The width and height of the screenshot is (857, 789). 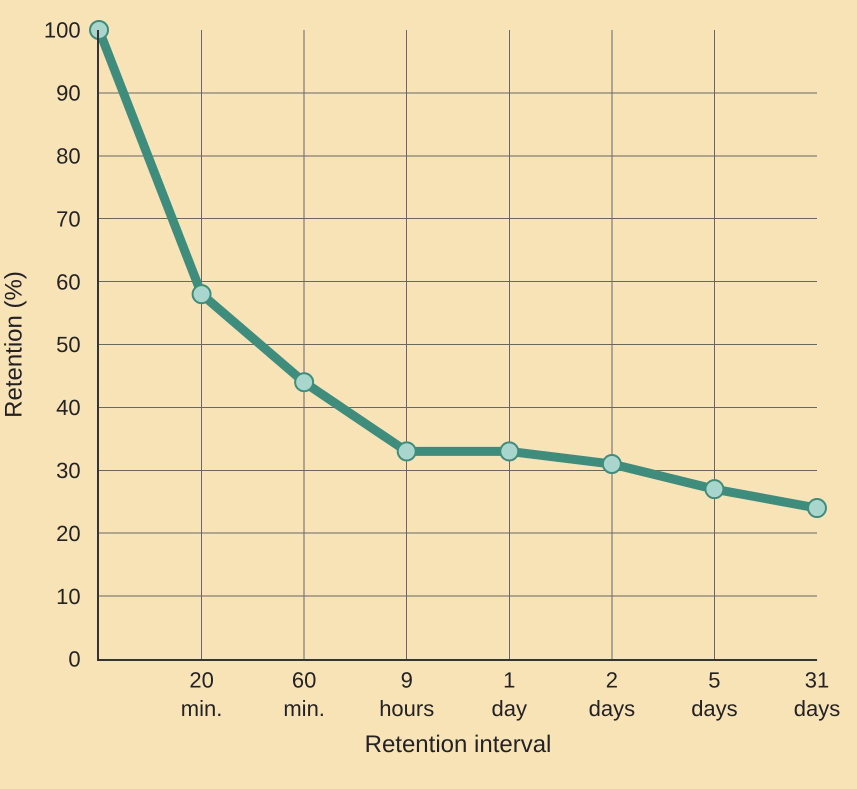 What do you see at coordinates (68, 407) in the screenshot?
I see `y-tick-label: 40` at bounding box center [68, 407].